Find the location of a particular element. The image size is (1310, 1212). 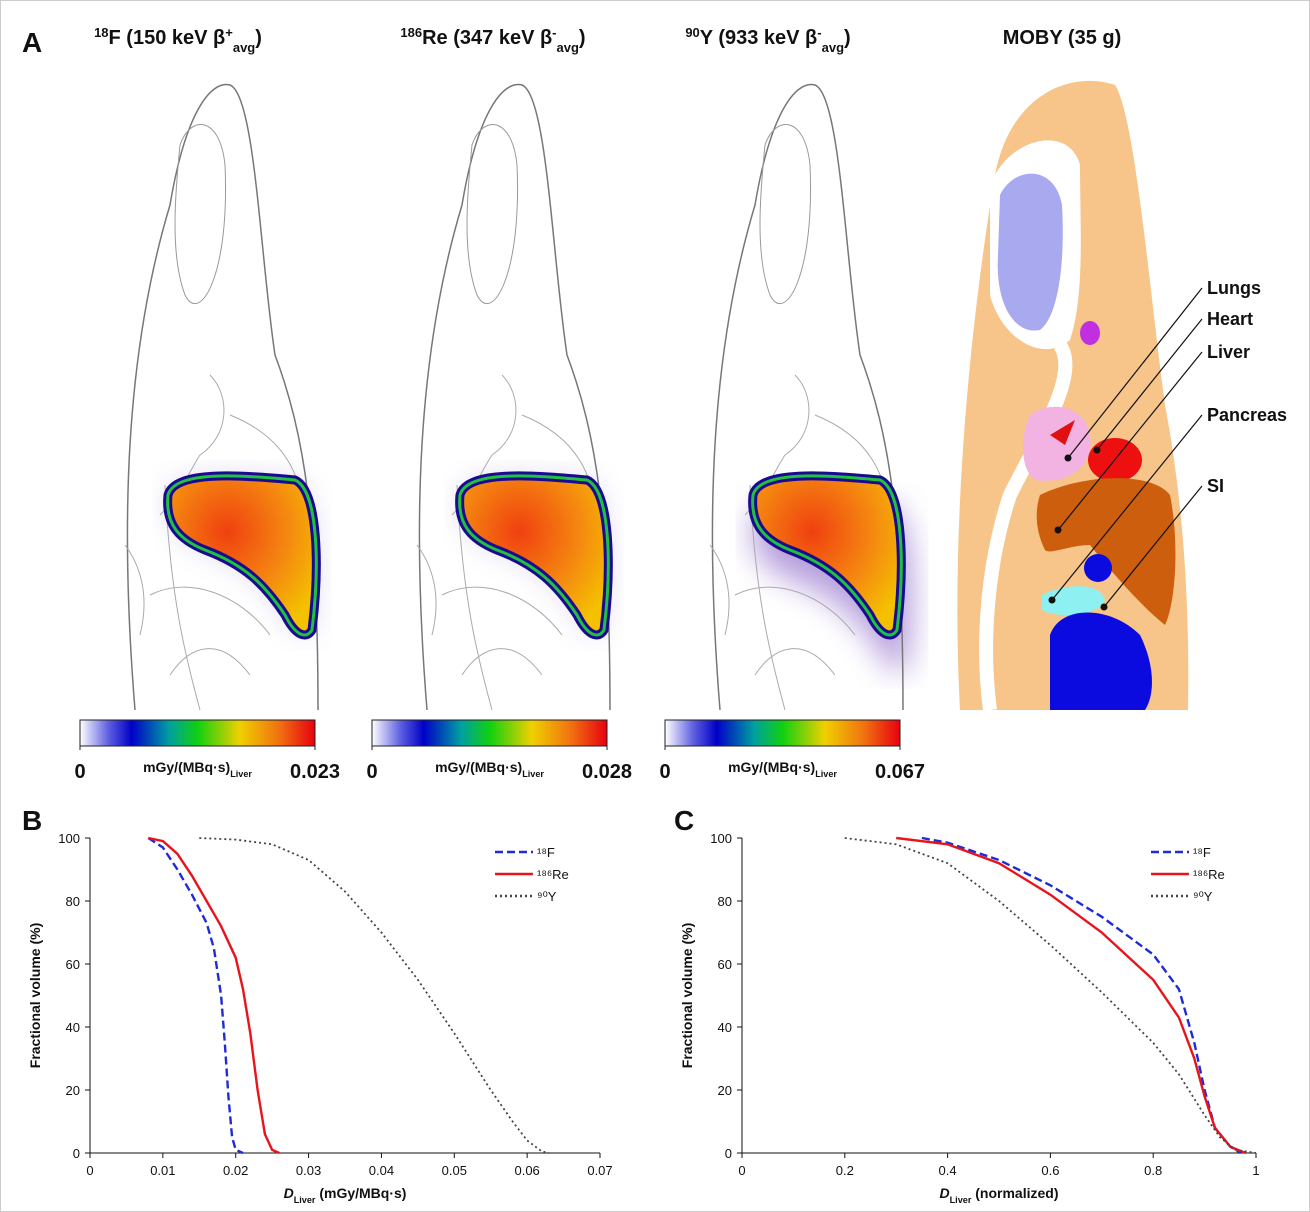

brain is located at coordinates (1030, 252).